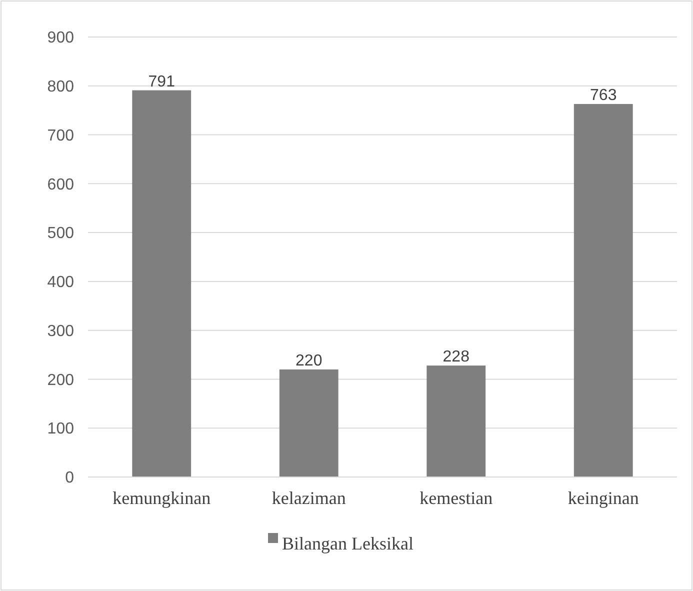 Image resolution: width=693 pixels, height=591 pixels. What do you see at coordinates (456, 357) in the screenshot?
I see `data-label: 228` at bounding box center [456, 357].